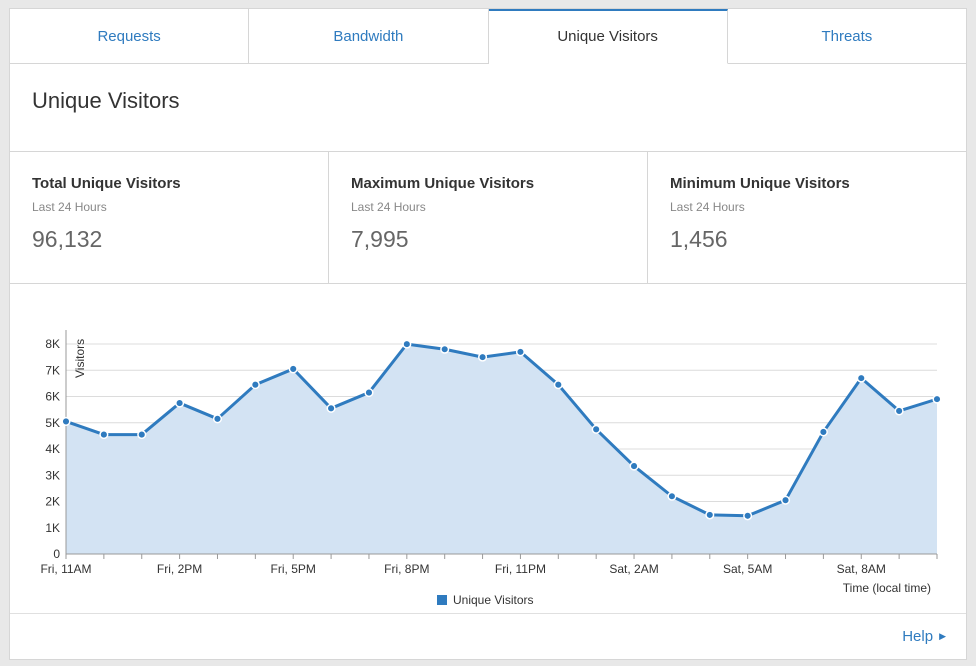 This screenshot has width=976, height=666. Describe the element at coordinates (106, 183) in the screenshot. I see `stat-title: Total Unique Visitors` at that location.